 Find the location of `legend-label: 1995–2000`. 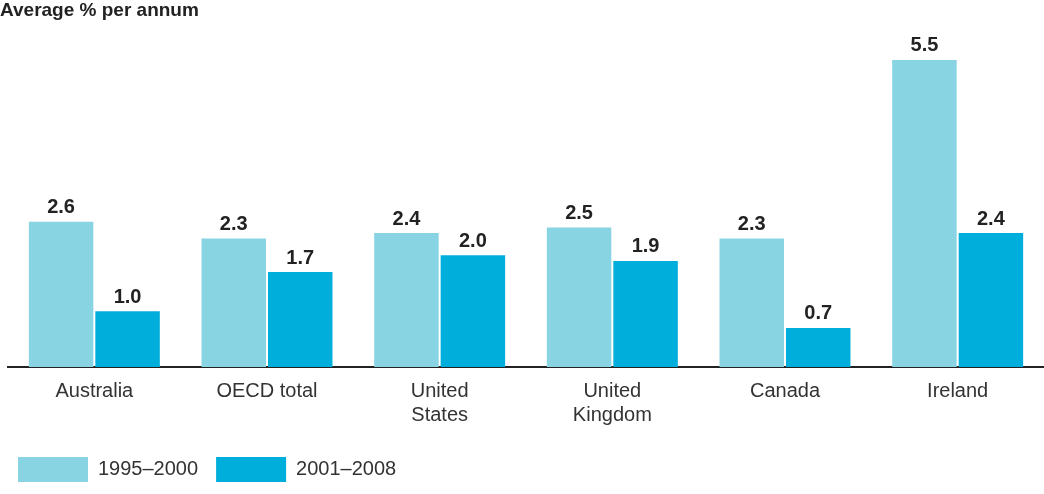

legend-label: 1995–2000 is located at coordinates (148, 468).